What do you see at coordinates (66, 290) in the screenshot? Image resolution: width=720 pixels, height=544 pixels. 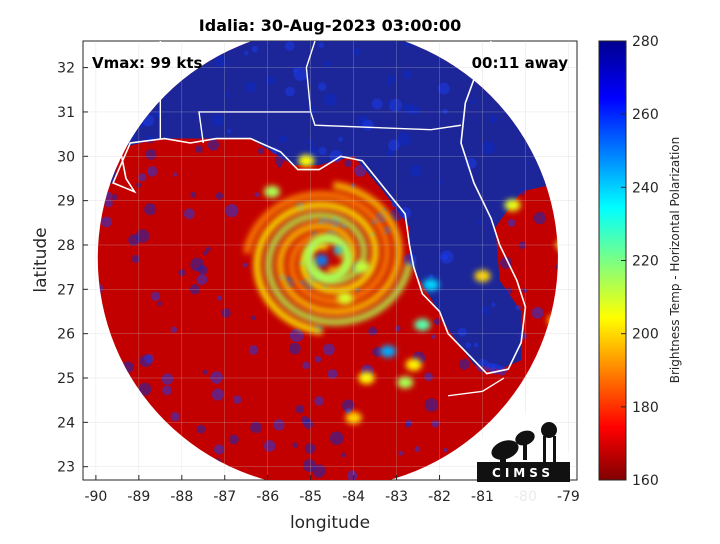 I see `y-tick-label: 27` at bounding box center [66, 290].